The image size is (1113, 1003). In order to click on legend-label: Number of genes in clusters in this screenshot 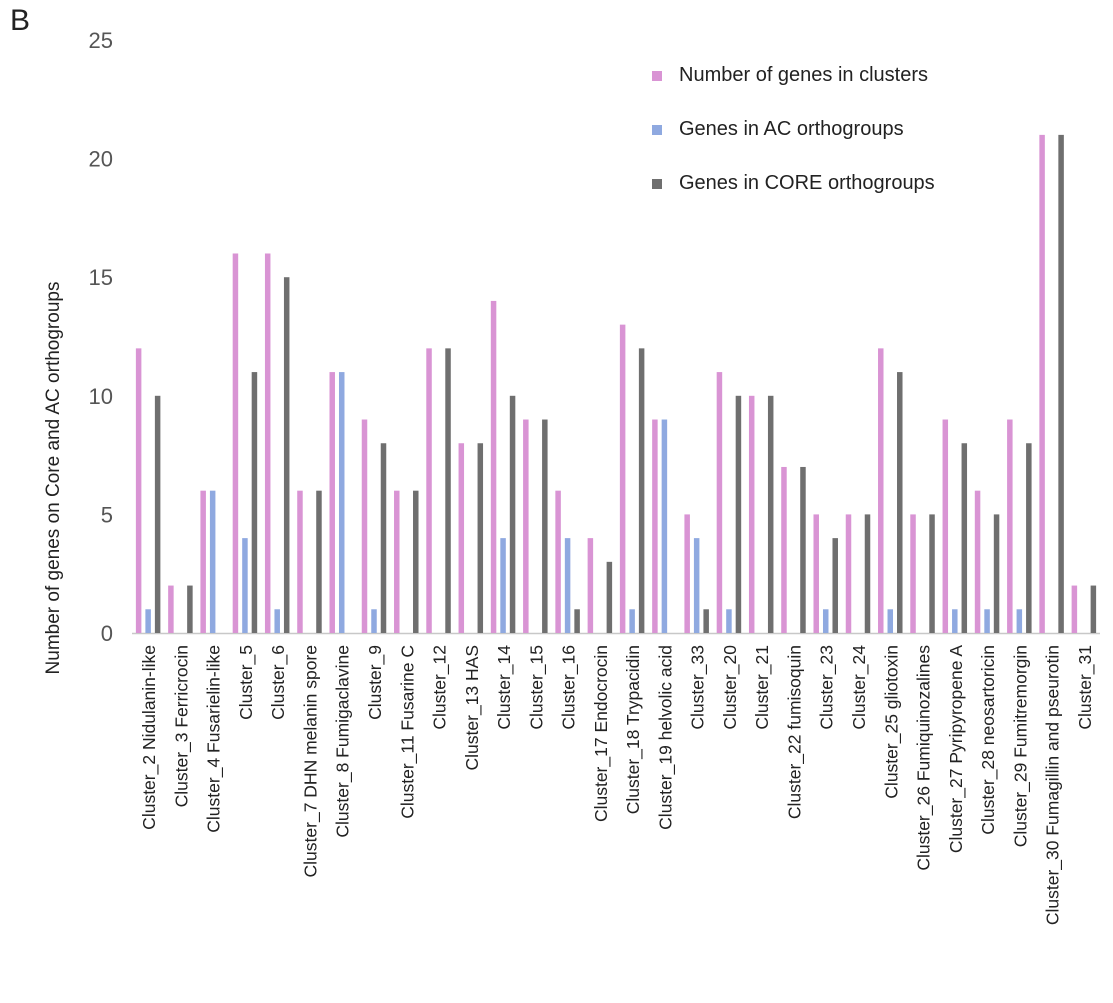, I will do `click(804, 75)`.